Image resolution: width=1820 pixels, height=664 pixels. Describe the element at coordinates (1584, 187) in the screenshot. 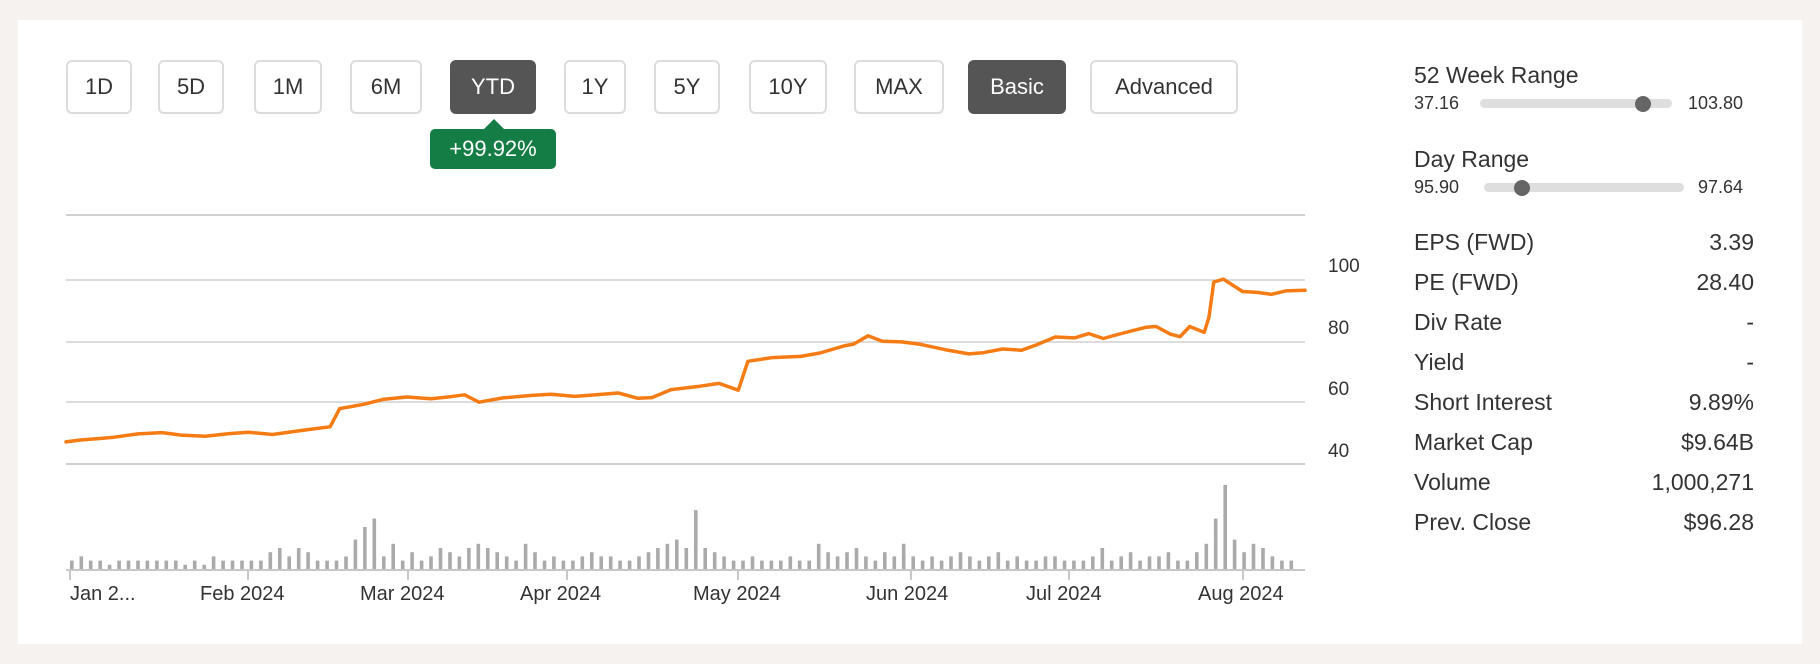

I see `day-range-track` at that location.